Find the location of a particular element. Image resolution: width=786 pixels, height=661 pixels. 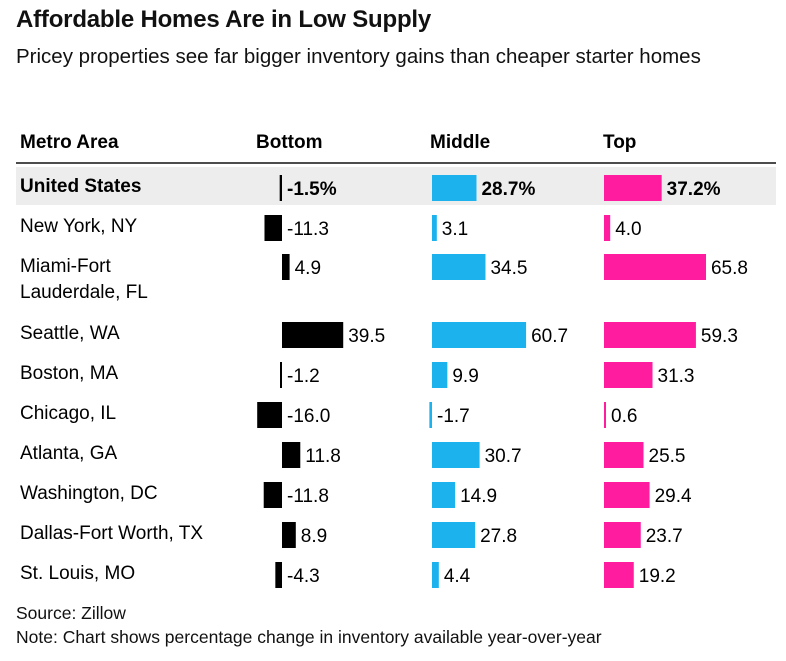

top-value-label: 31.3 is located at coordinates (676, 376).